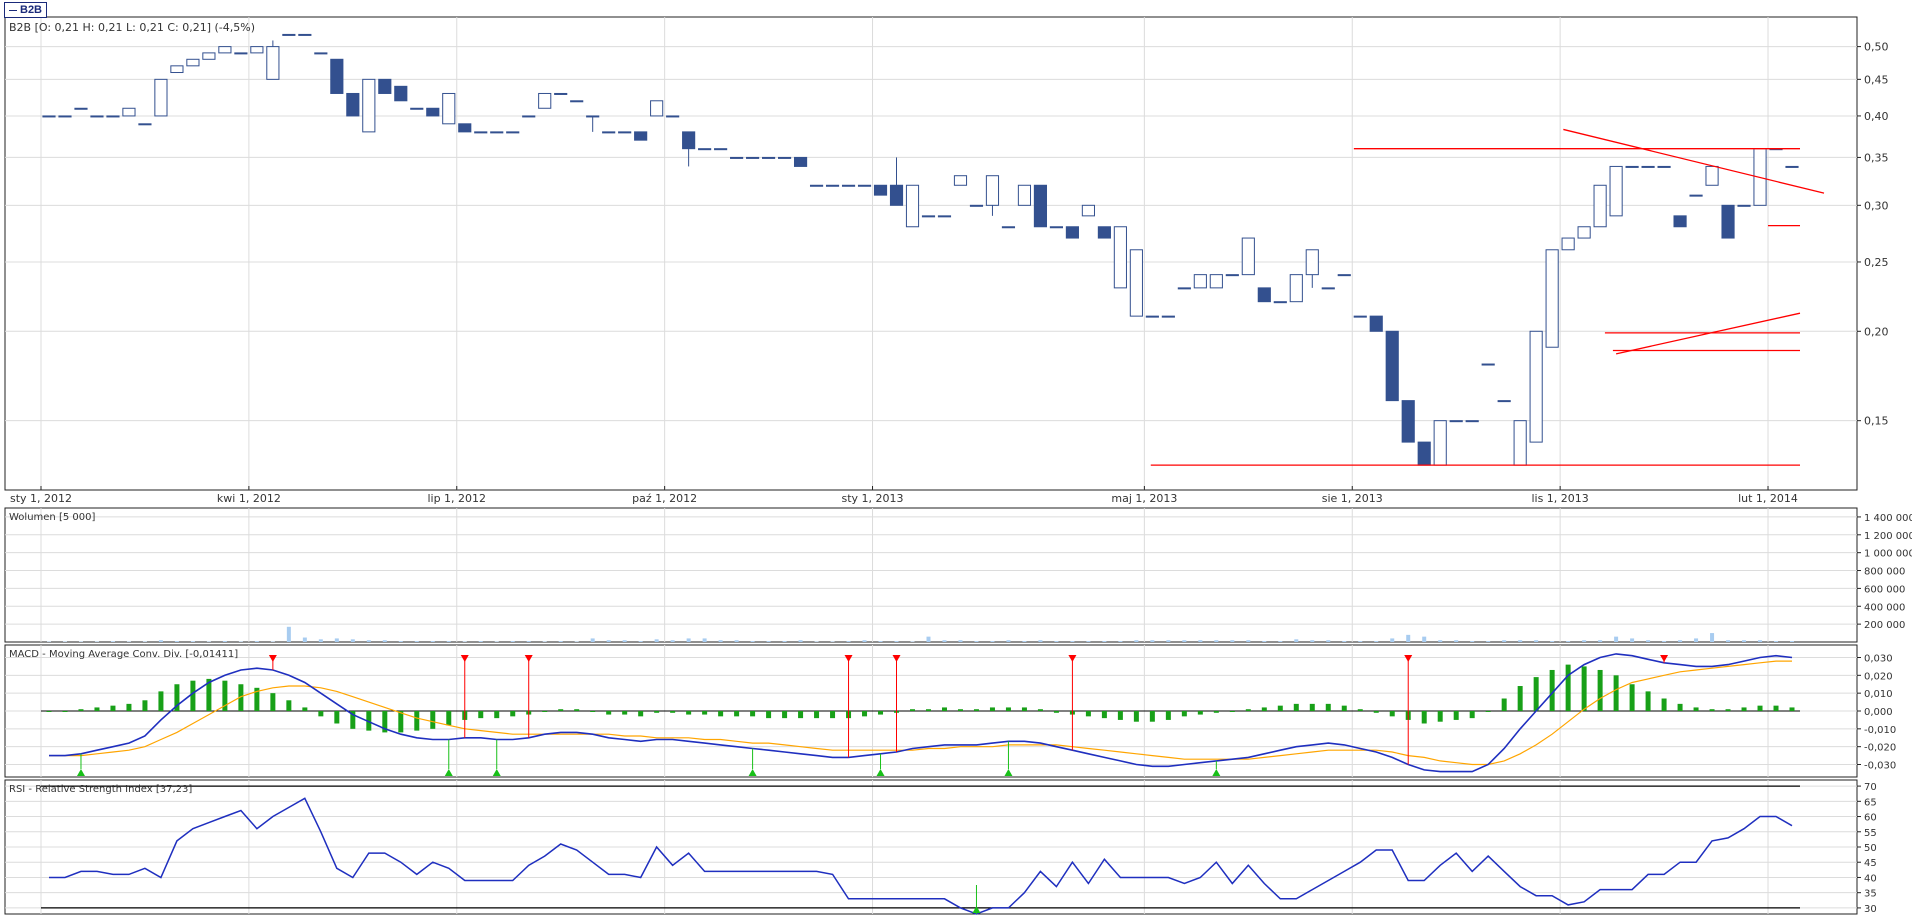 The image size is (1912, 924). What do you see at coordinates (1870, 818) in the screenshot?
I see `rsi-y-tick-label: 60` at bounding box center [1870, 818].